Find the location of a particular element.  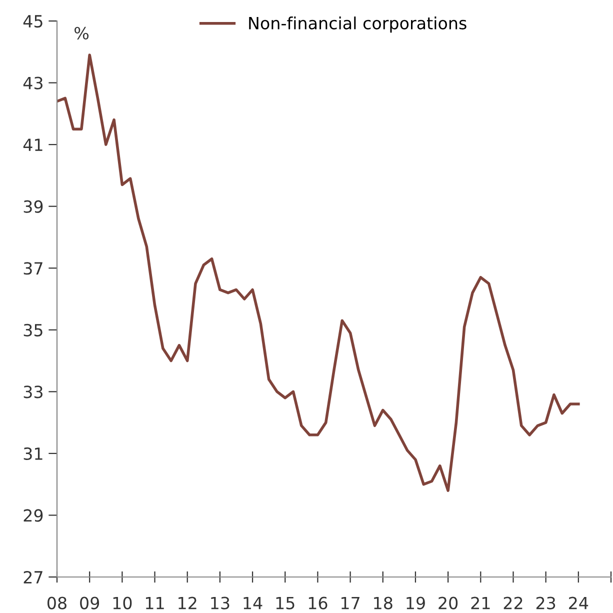

y-tick-label: 33 is located at coordinates (33, 392).